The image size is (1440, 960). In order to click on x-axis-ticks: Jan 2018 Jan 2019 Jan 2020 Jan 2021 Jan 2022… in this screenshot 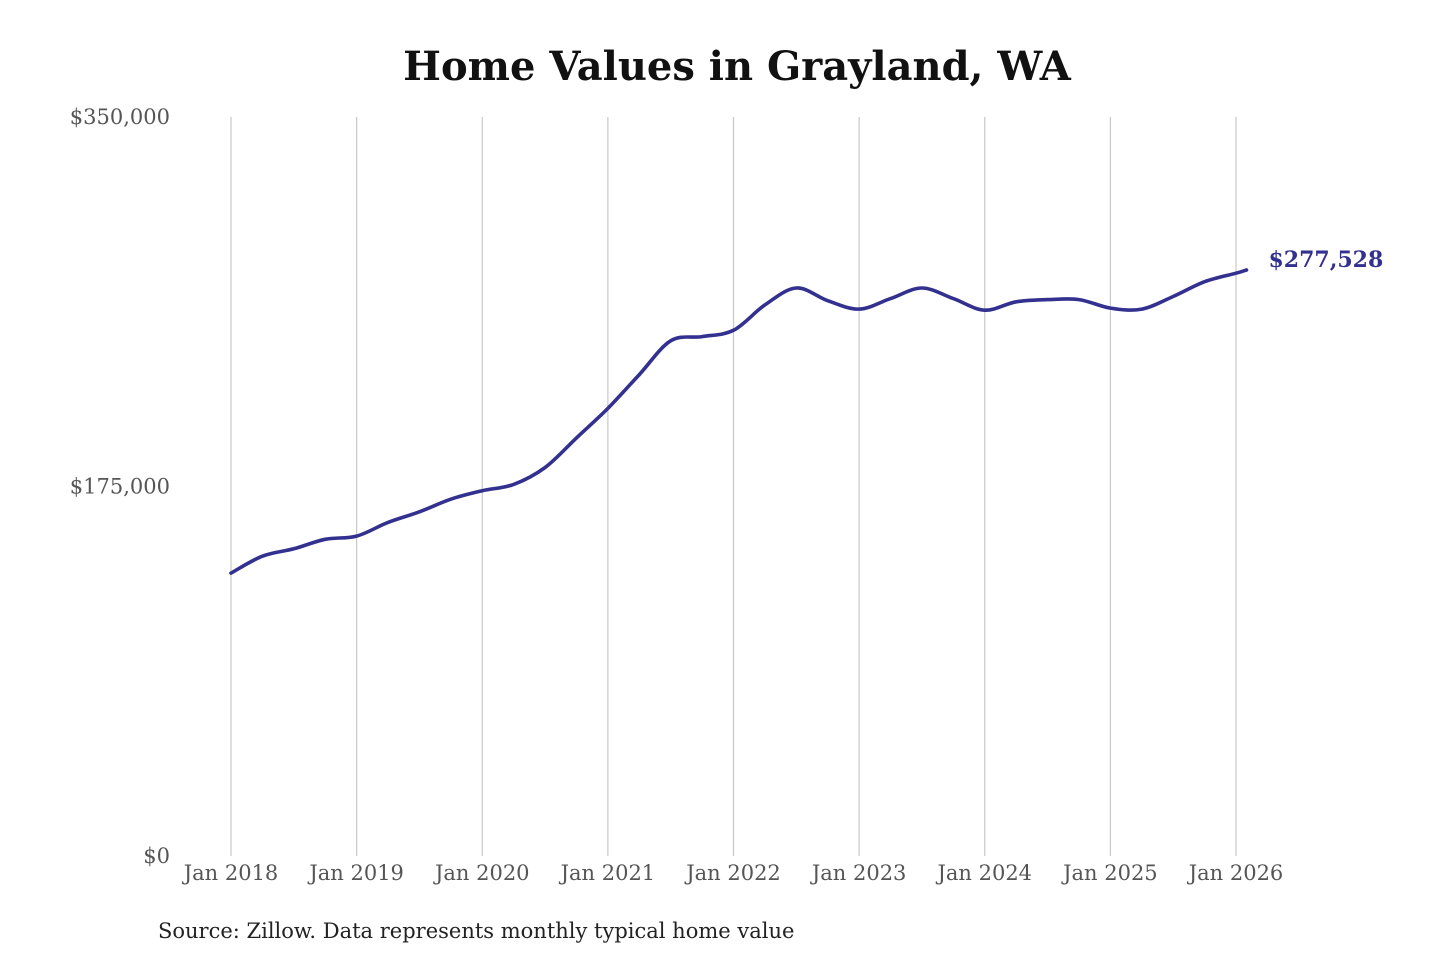, I will do `click(733, 873)`.